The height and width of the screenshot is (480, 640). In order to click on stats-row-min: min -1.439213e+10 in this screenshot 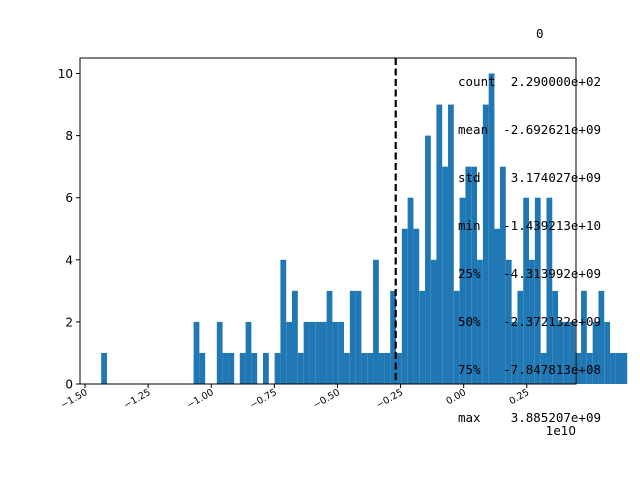, I will do `click(529, 225)`.